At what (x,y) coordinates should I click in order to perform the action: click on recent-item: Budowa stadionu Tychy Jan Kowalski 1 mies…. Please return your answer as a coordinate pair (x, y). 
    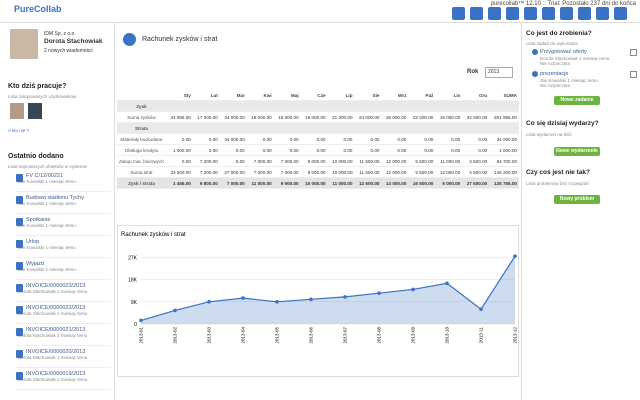
    Looking at the image, I should click on (63, 204).